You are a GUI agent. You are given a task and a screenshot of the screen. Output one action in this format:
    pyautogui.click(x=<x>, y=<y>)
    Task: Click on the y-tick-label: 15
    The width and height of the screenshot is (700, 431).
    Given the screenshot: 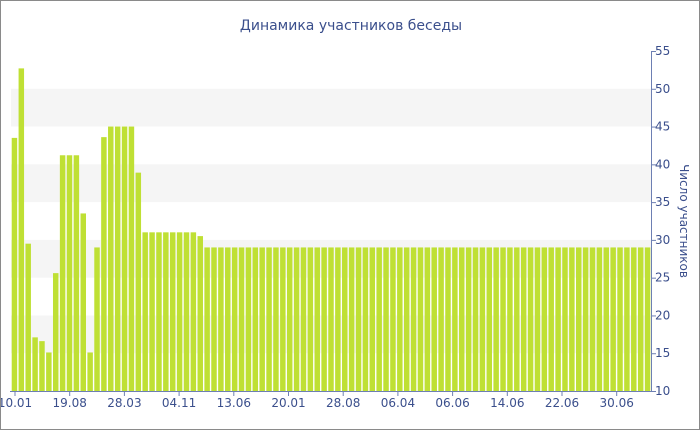 What is the action you would take?
    pyautogui.click(x=662, y=353)
    